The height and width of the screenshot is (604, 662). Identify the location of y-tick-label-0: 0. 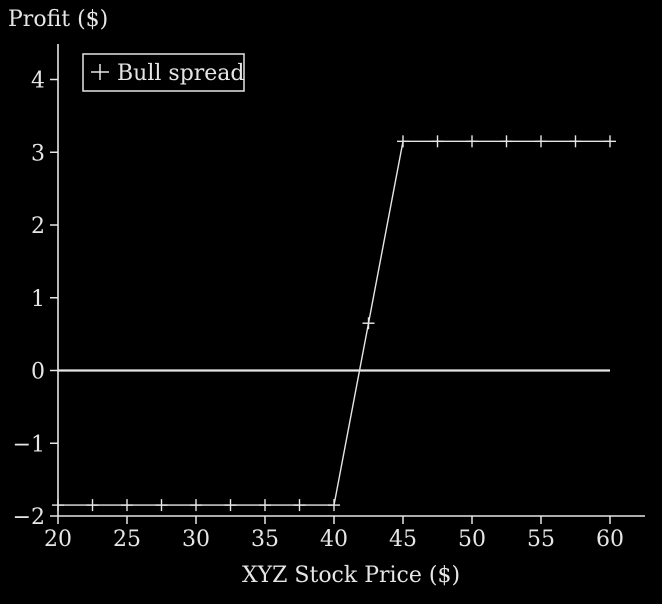
(38, 372).